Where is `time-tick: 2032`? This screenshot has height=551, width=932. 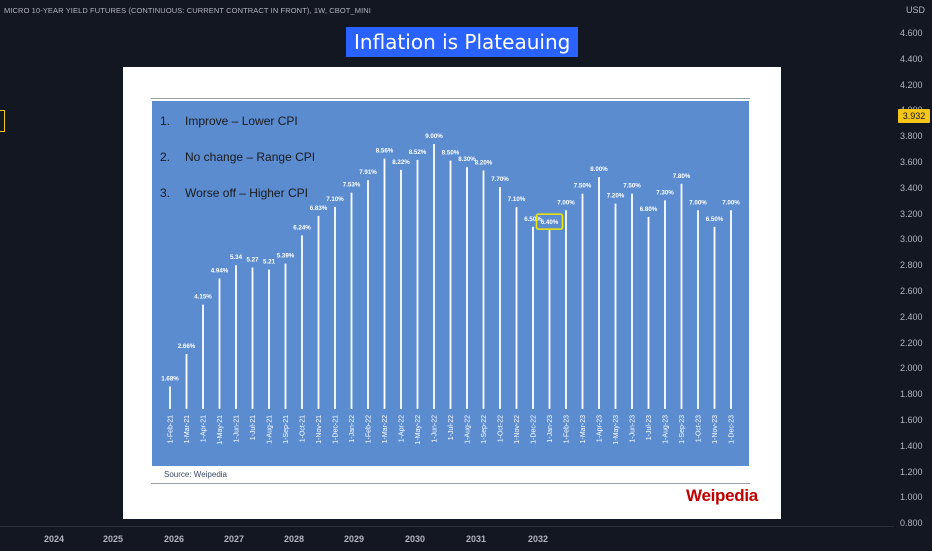 time-tick: 2032 is located at coordinates (538, 539).